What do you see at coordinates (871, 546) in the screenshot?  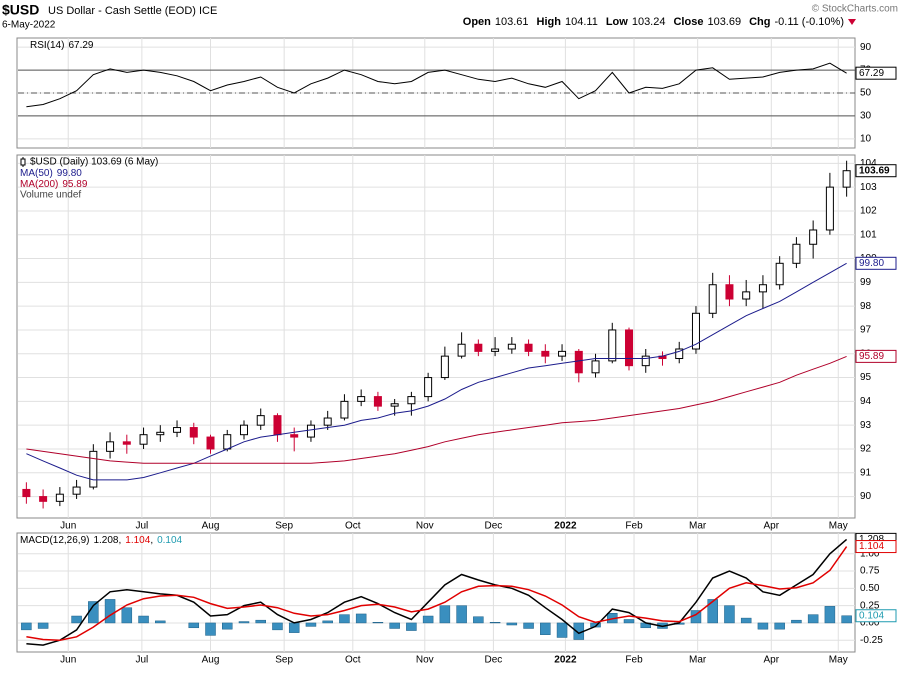 I see `last-value-label: 1.104` at bounding box center [871, 546].